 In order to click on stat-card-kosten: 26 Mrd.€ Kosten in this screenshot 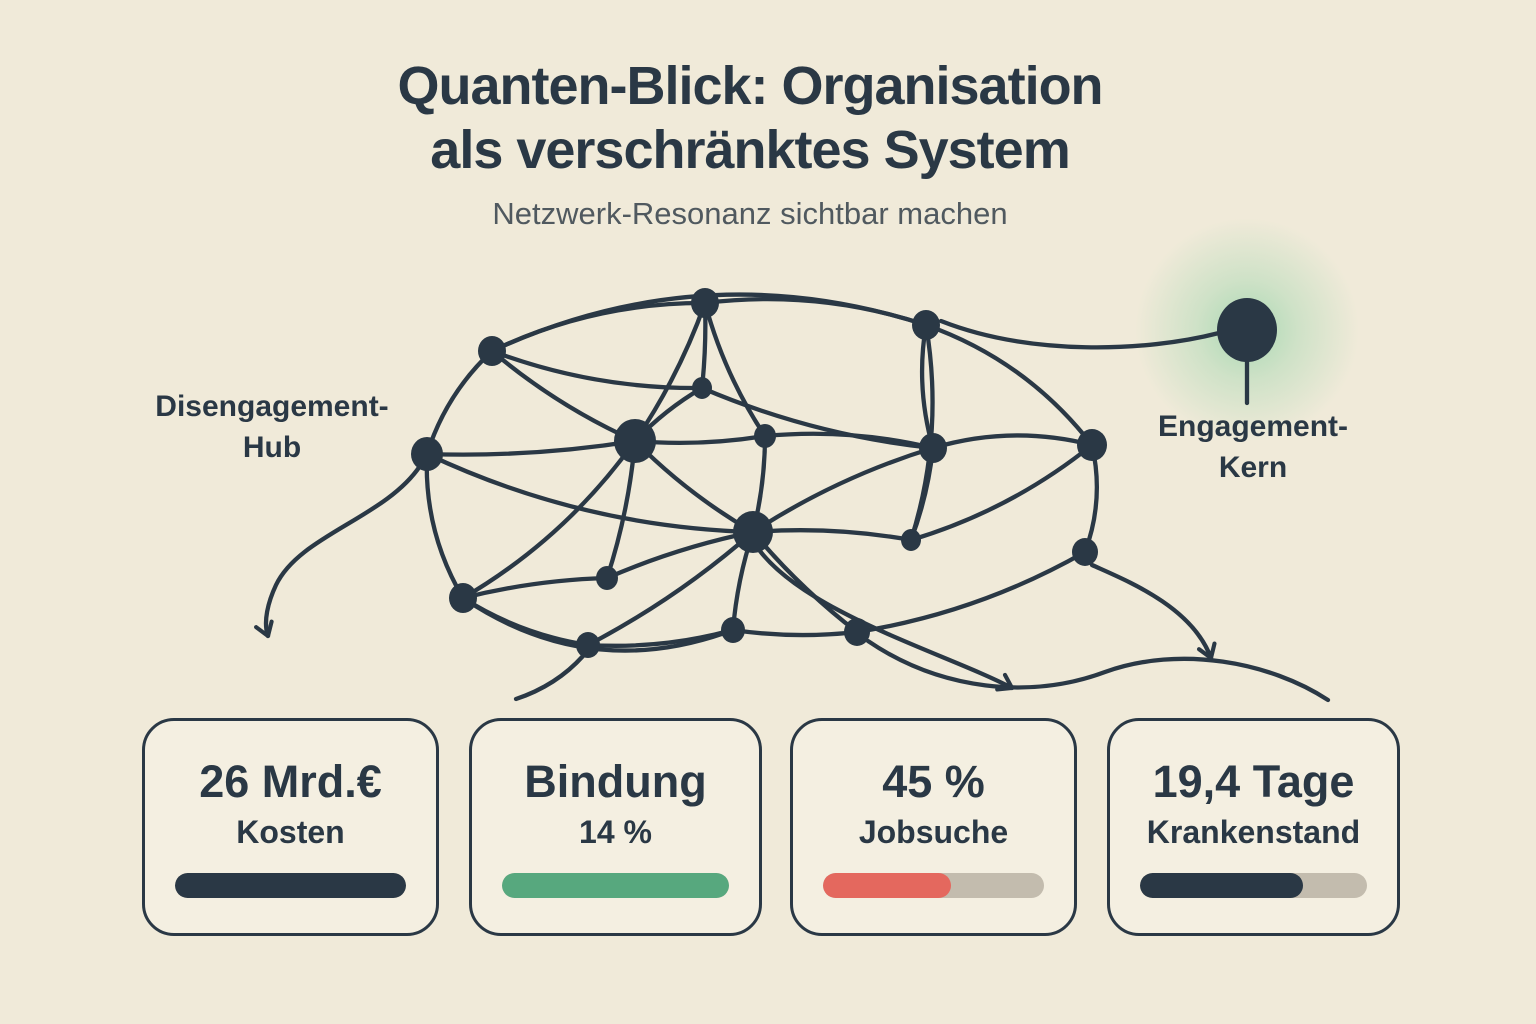, I will do `click(290, 827)`.